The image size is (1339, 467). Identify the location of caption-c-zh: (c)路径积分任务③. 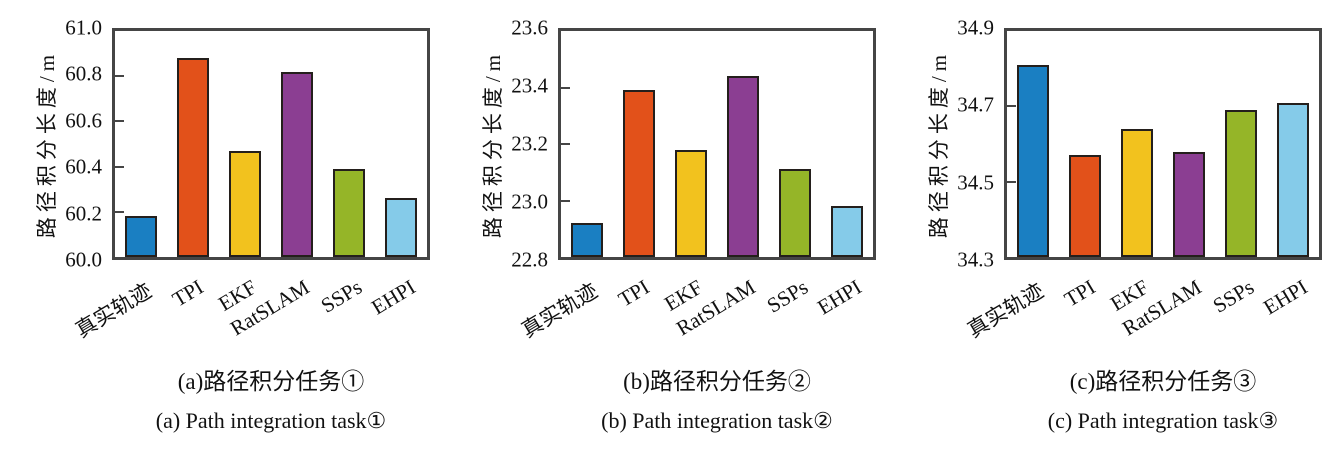
(1163, 381).